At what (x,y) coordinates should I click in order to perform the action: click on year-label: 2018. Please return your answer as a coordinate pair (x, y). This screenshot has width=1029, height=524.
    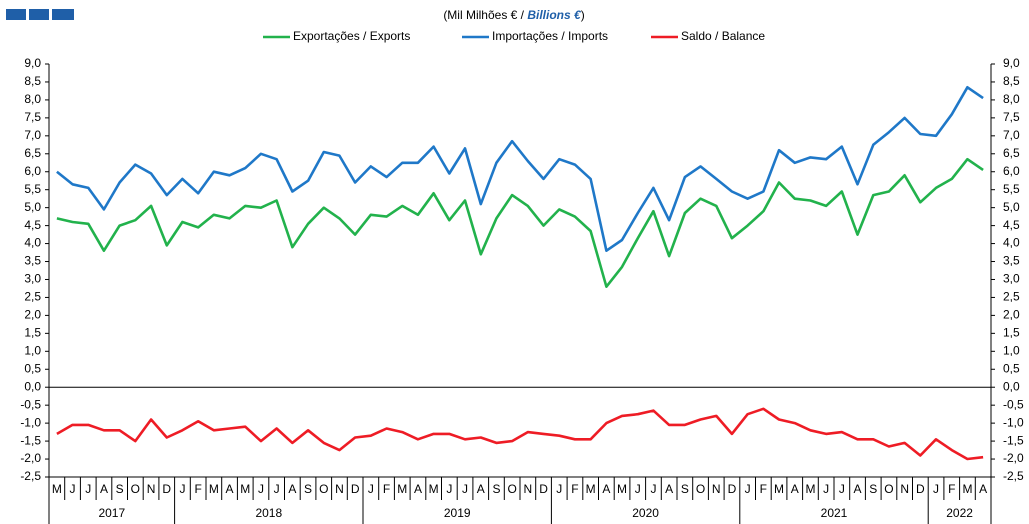
    Looking at the image, I should click on (268, 513).